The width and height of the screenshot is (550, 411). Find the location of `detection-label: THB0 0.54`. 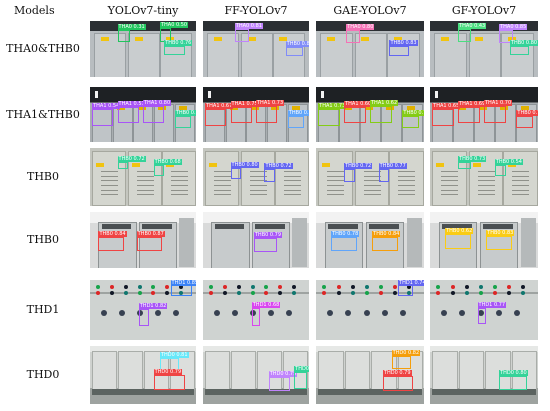

detection-label: THB0 0.54 is located at coordinates (508, 162).